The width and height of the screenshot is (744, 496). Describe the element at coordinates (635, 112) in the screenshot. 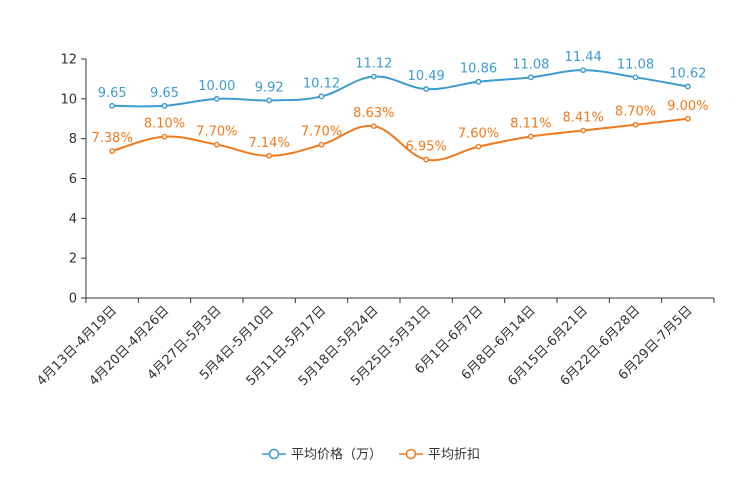

I see `data-label: 8.70%` at that location.